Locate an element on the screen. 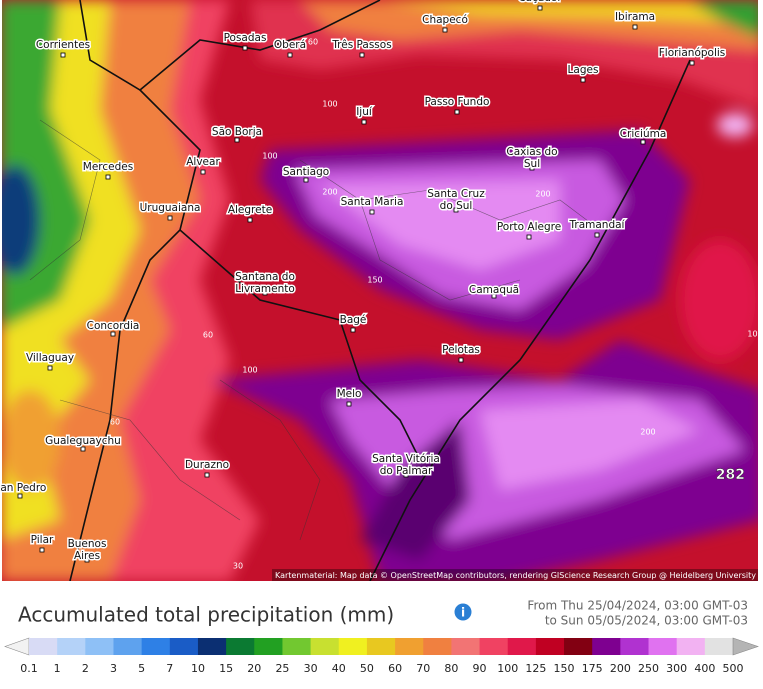 The width and height of the screenshot is (763, 689). svg-text: i is located at coordinates (463, 613).